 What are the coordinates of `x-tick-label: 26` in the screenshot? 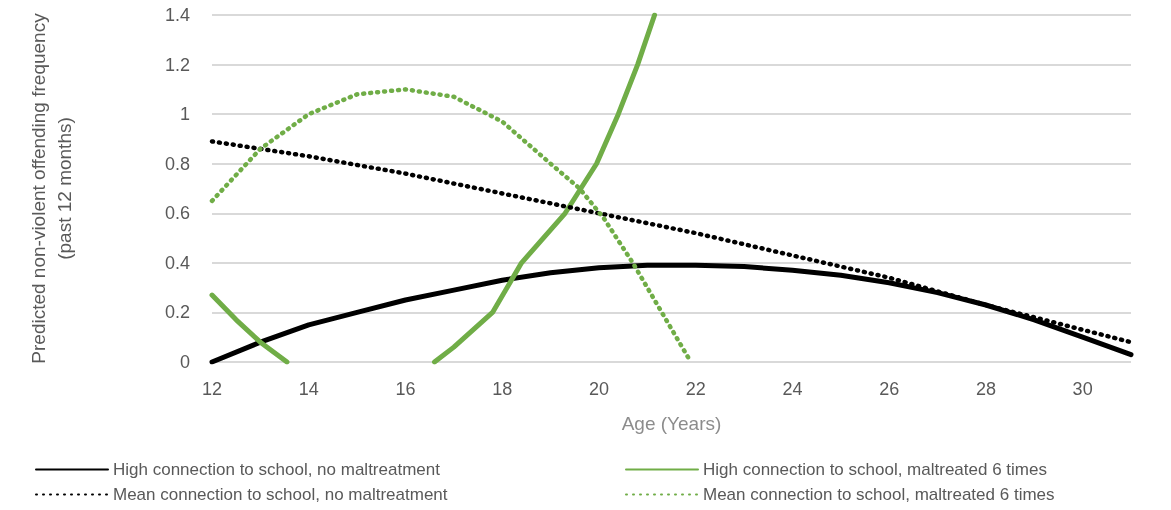 It's located at (889, 389).